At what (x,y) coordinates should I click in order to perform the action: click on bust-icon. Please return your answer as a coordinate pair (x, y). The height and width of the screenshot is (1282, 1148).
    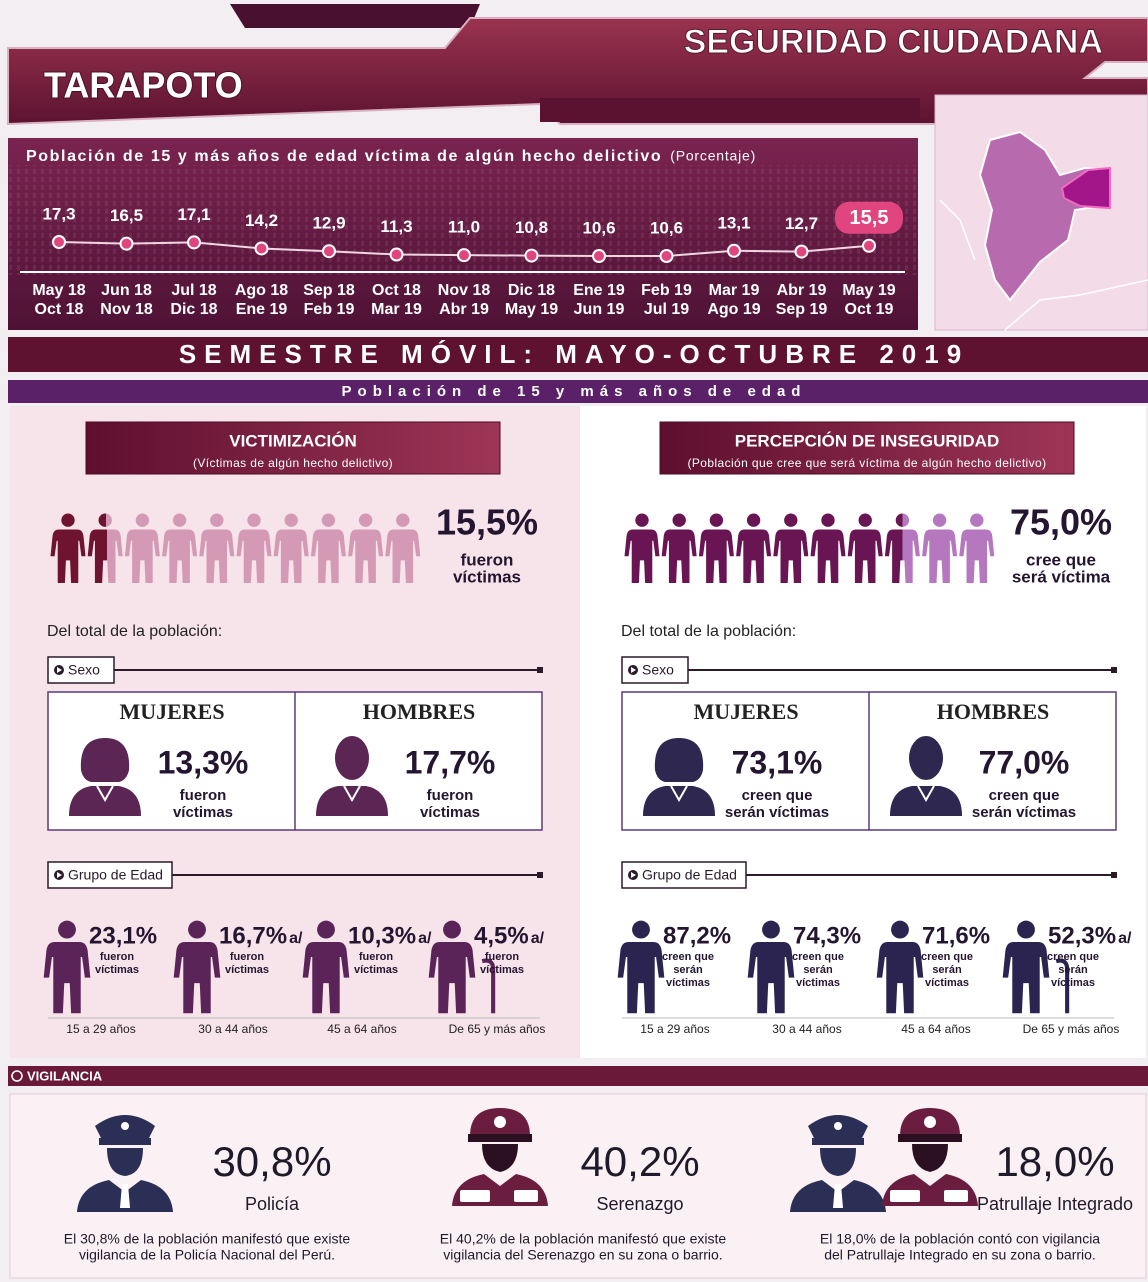
    Looking at the image, I should click on (105, 777).